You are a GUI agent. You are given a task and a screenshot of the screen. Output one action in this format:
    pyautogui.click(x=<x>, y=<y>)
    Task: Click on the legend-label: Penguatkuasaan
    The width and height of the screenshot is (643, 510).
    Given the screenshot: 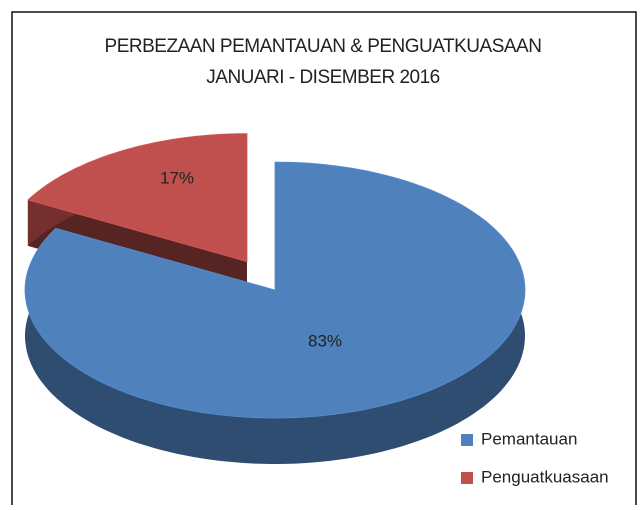 What is the action you would take?
    pyautogui.click(x=545, y=476)
    